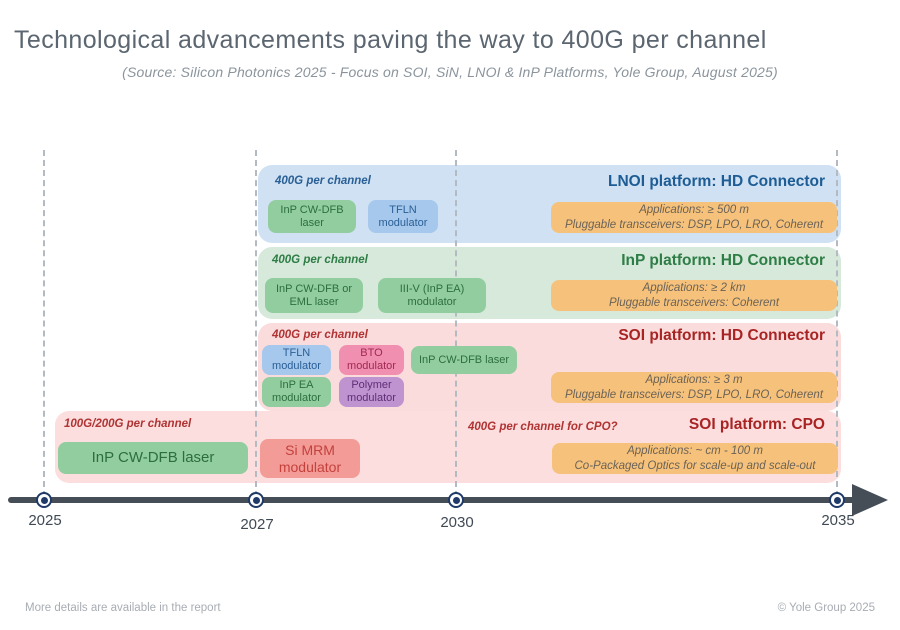 This screenshot has width=900, height=630. I want to click on platform-title: InP platform: HD Connector, so click(723, 260).